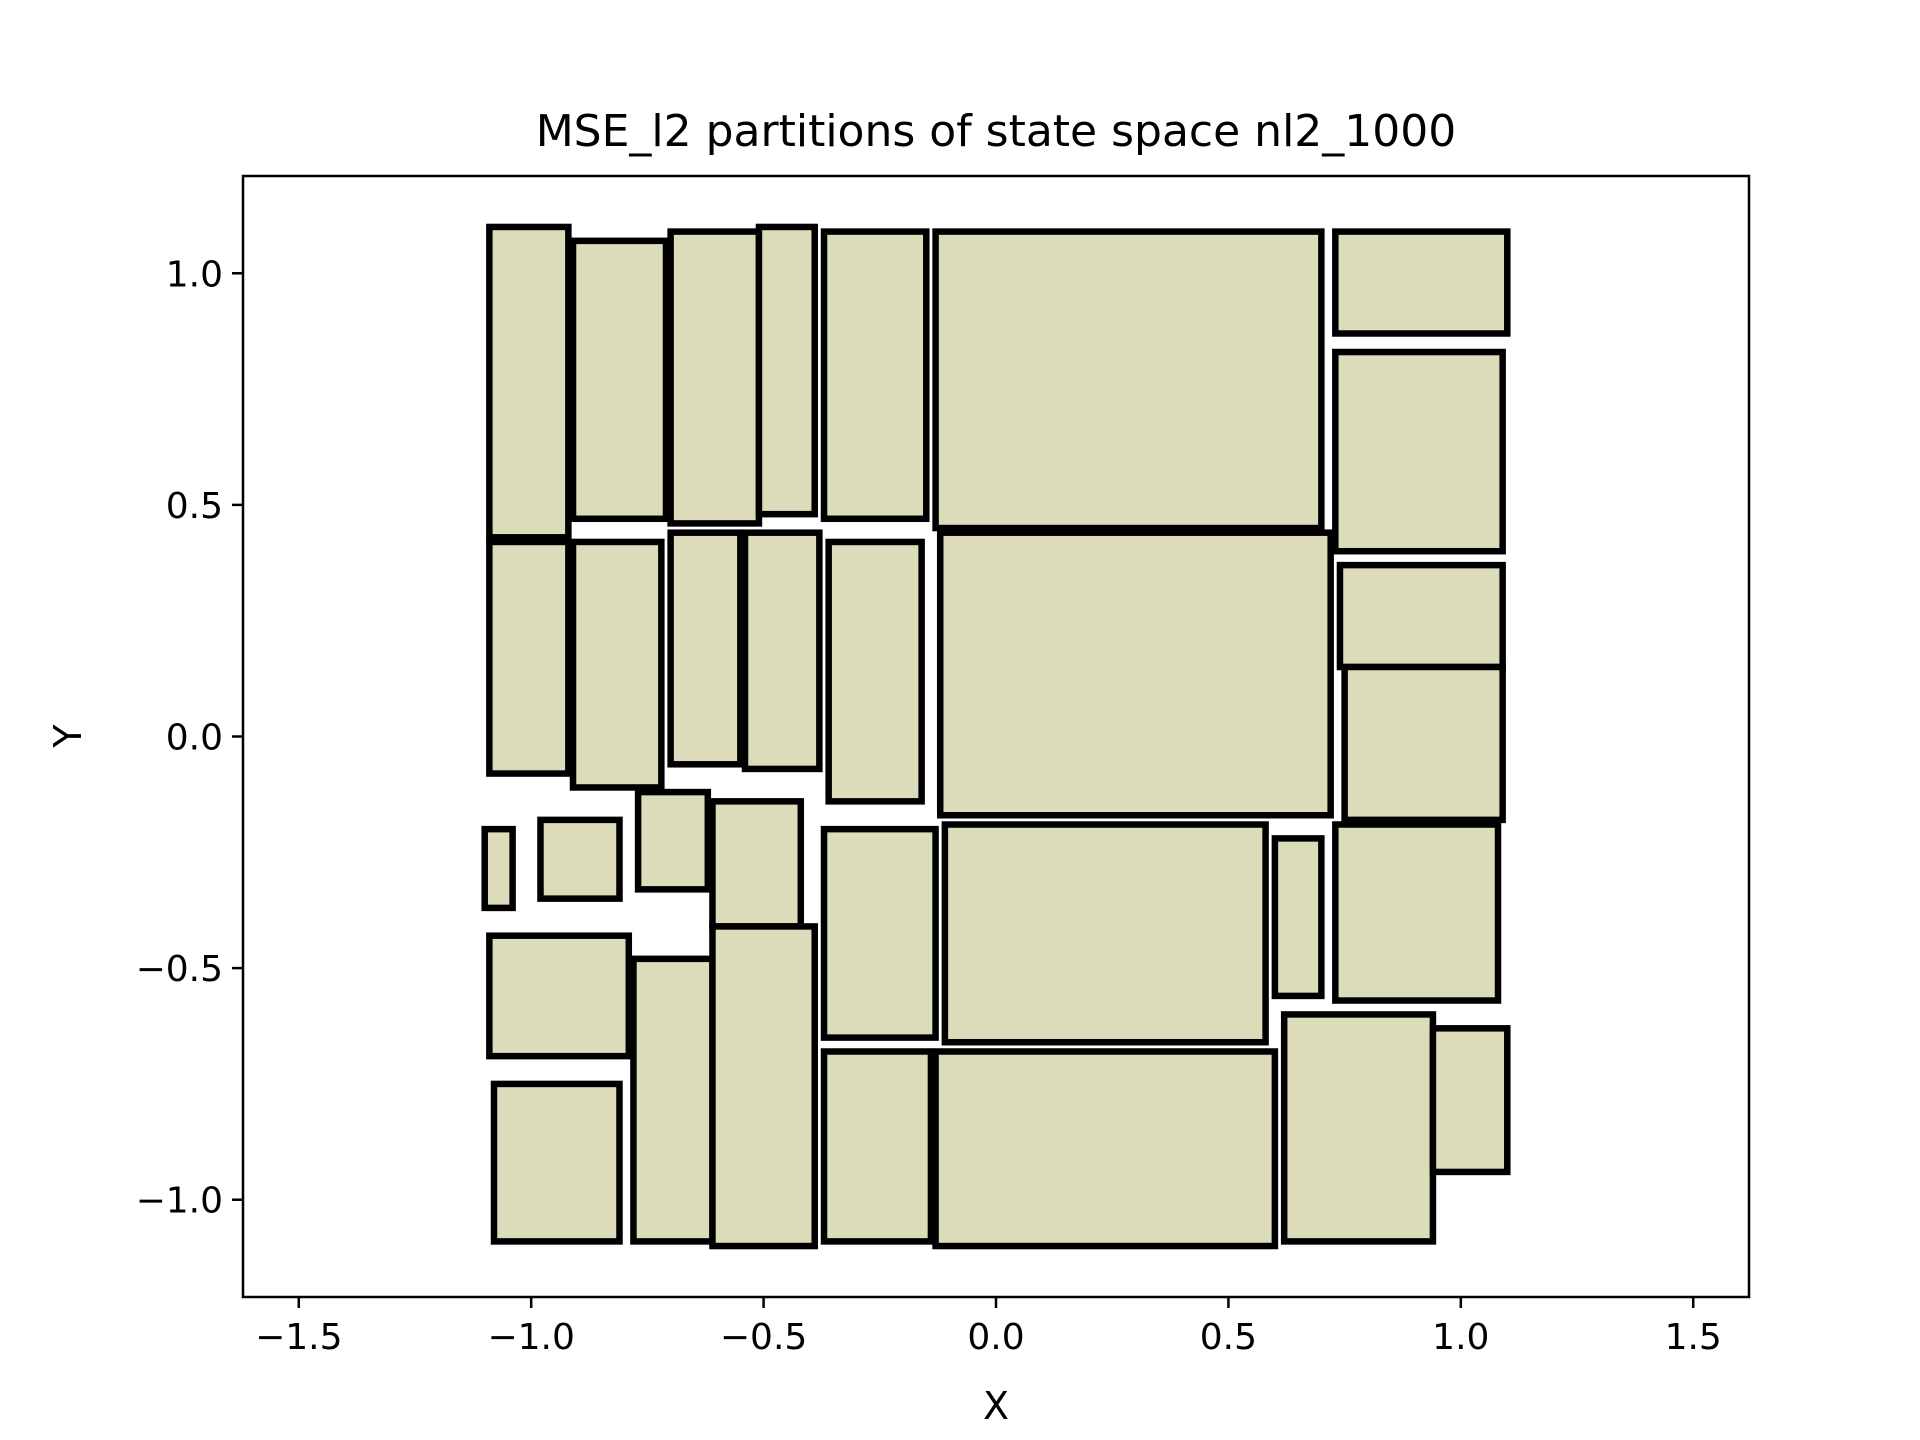  Describe the element at coordinates (194, 506) in the screenshot. I see `y-tick-label-4: 0.5` at that location.